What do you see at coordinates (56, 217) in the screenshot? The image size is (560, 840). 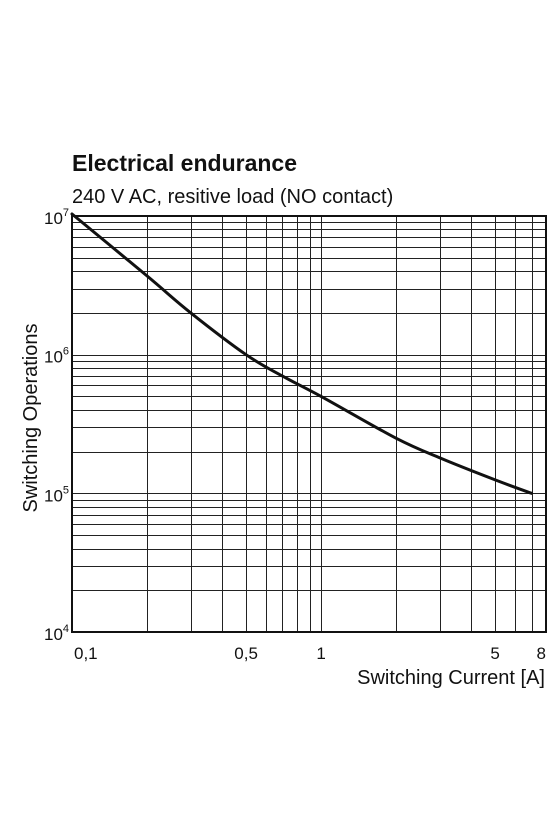 I see `y-tick-label: 10⁷` at bounding box center [56, 217].